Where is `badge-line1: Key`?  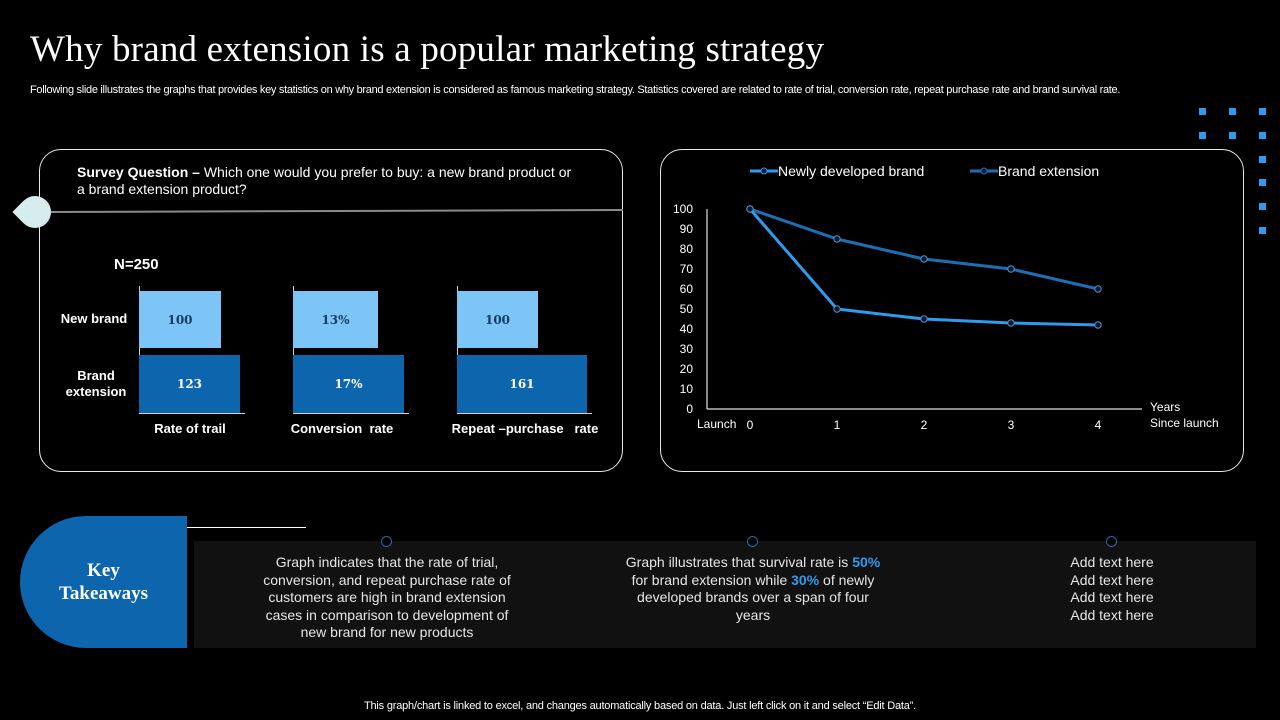
badge-line1: Key is located at coordinates (103, 570).